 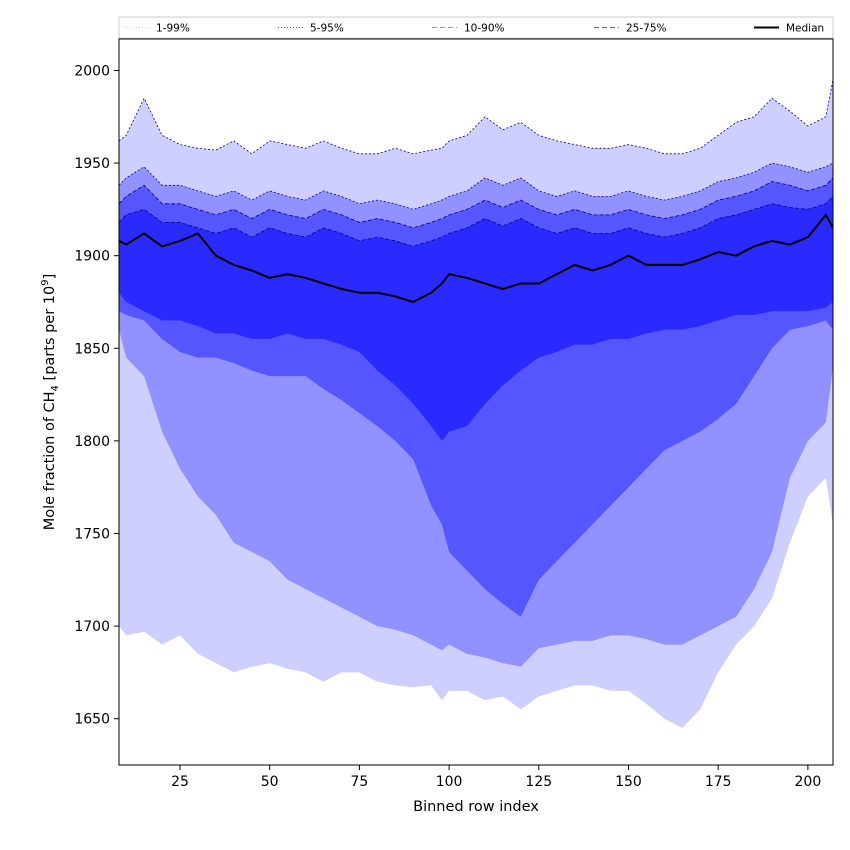 What do you see at coordinates (359, 782) in the screenshot?
I see `x-tick-label: 75` at bounding box center [359, 782].